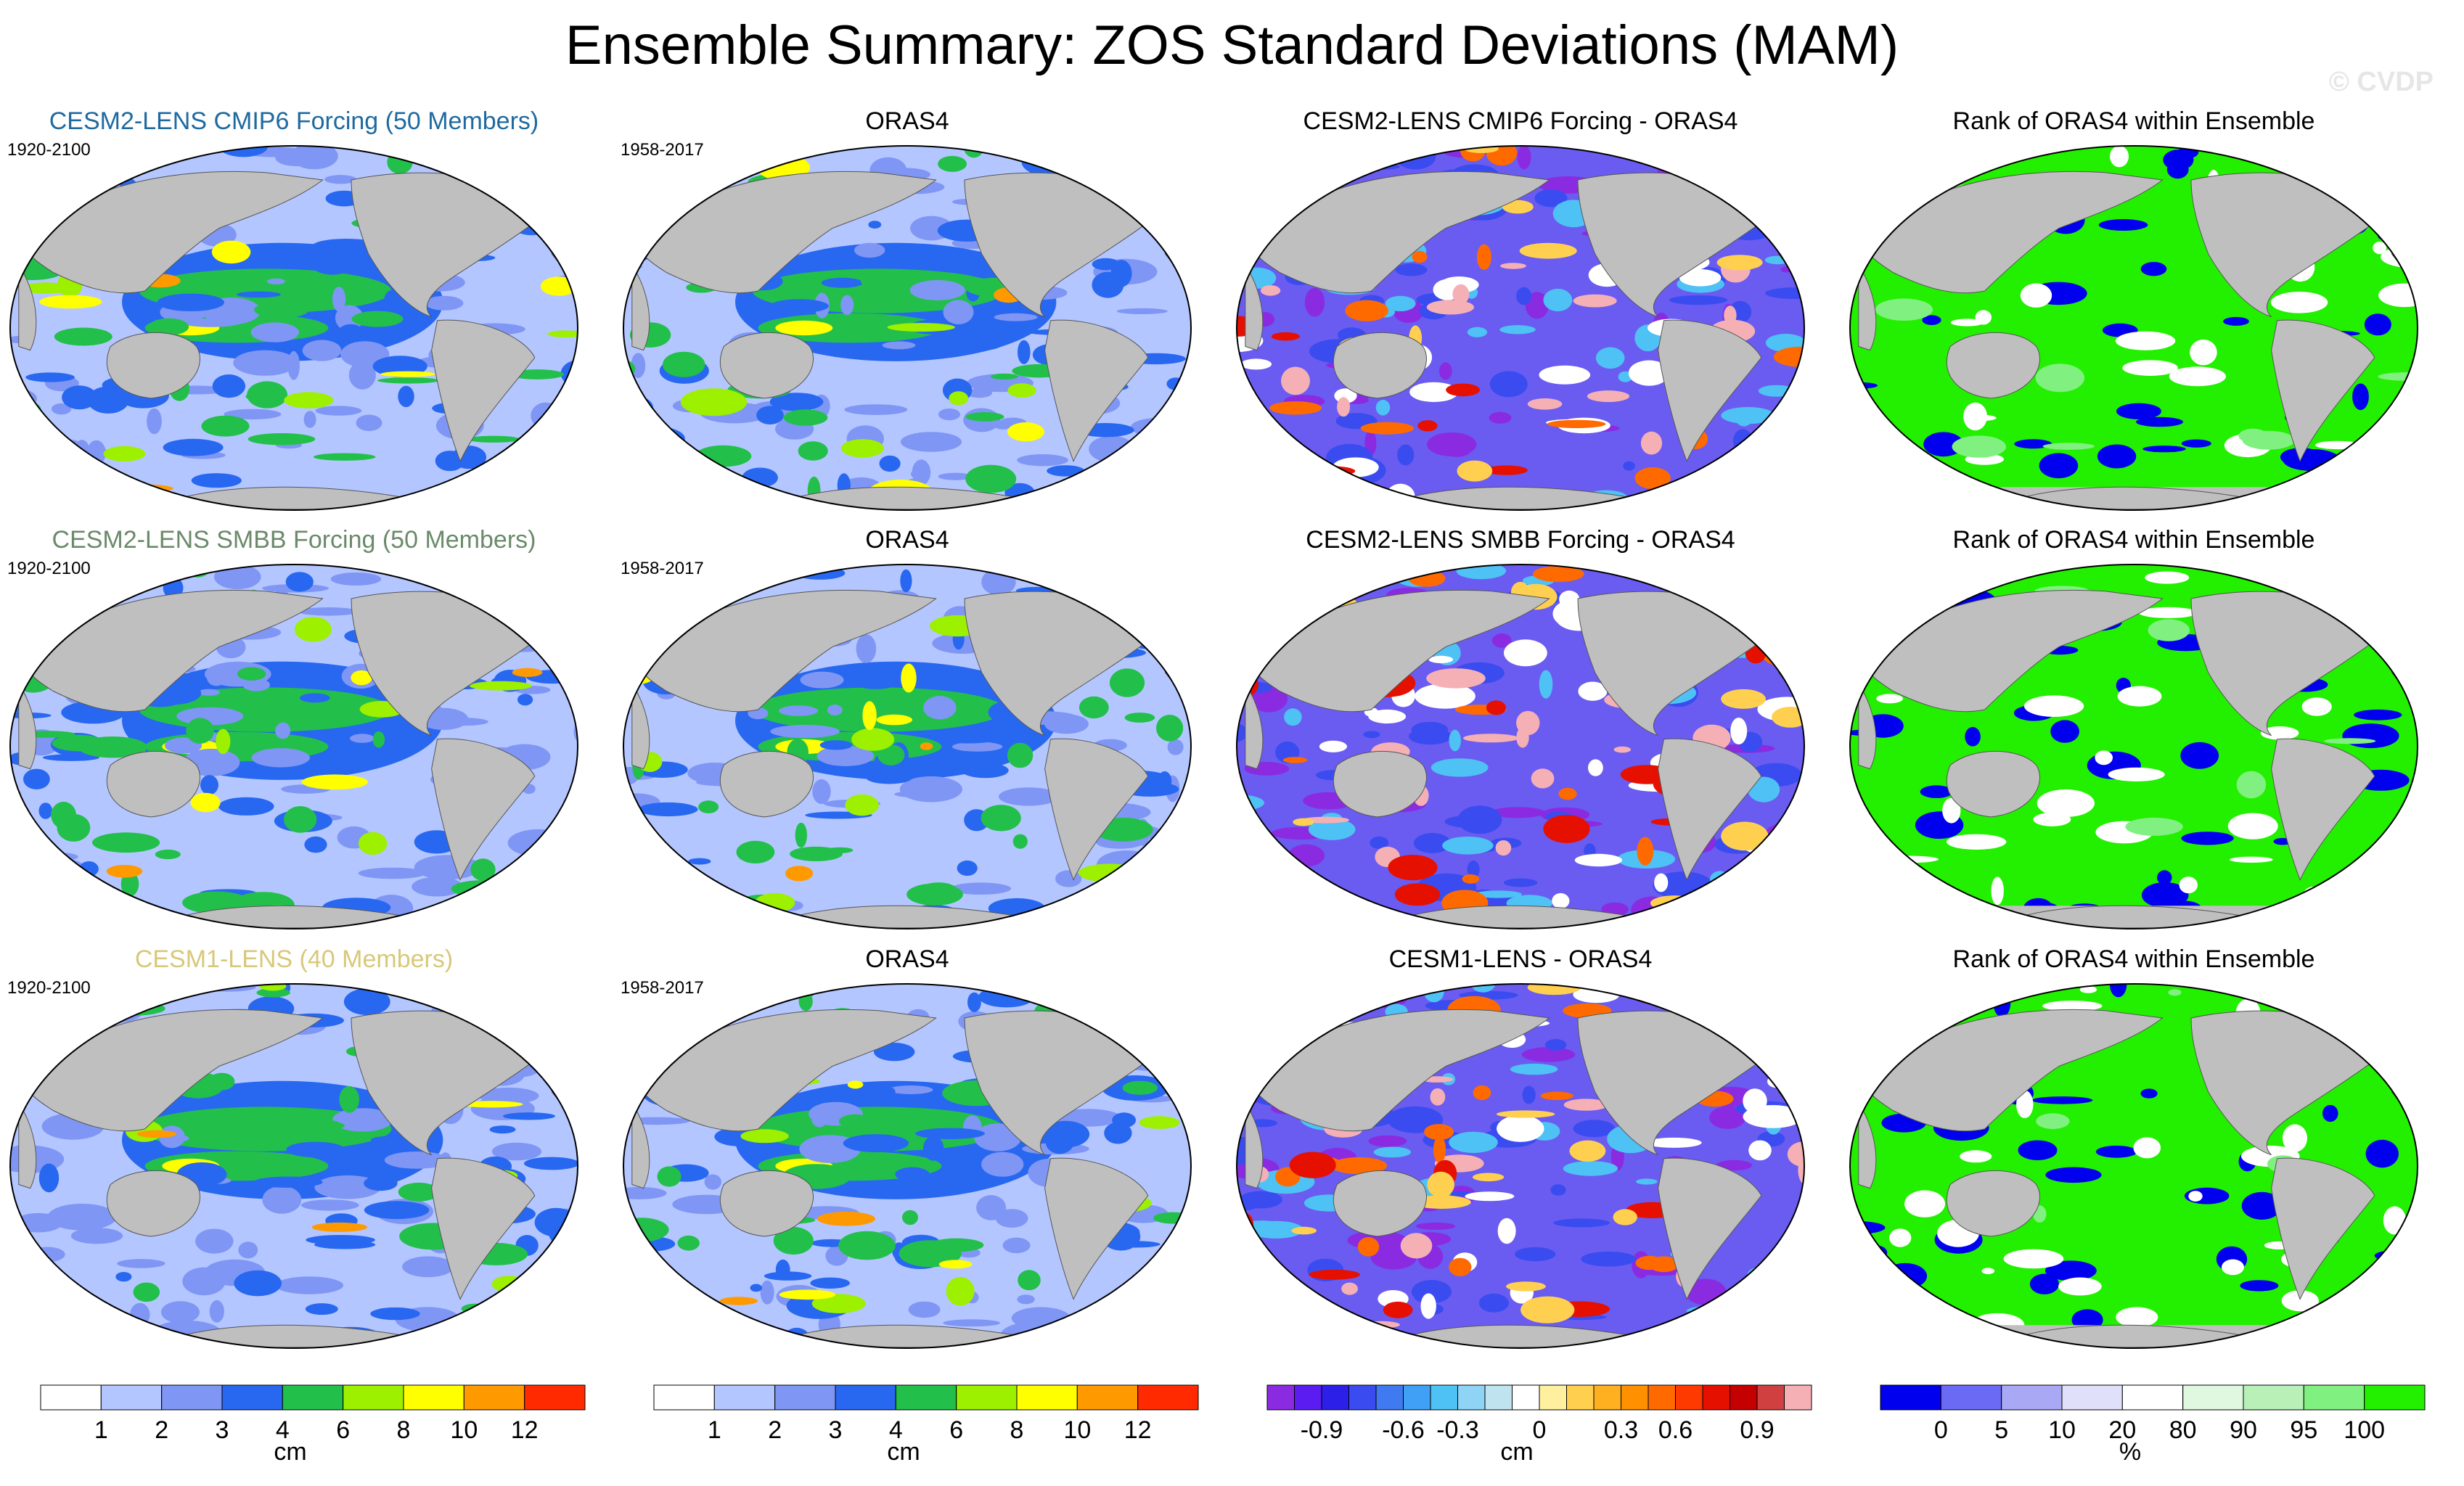 Image resolution: width=2464 pixels, height=1486 pixels. What do you see at coordinates (2130, 1452) in the screenshot?
I see `colorbar-units: %` at bounding box center [2130, 1452].